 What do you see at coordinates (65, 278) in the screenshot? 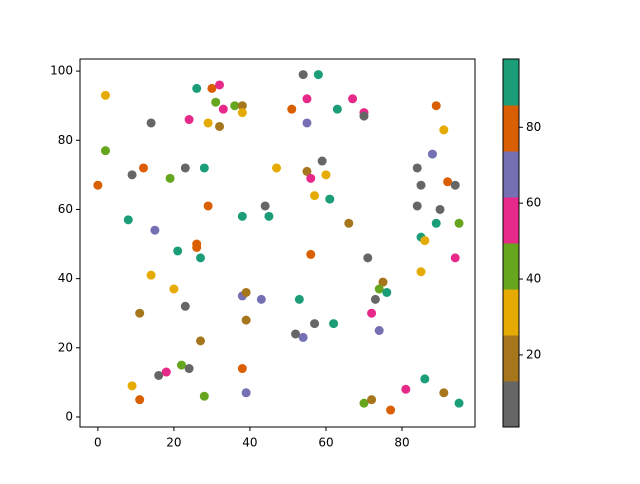
I see `y-tick-label: 40` at bounding box center [65, 278].